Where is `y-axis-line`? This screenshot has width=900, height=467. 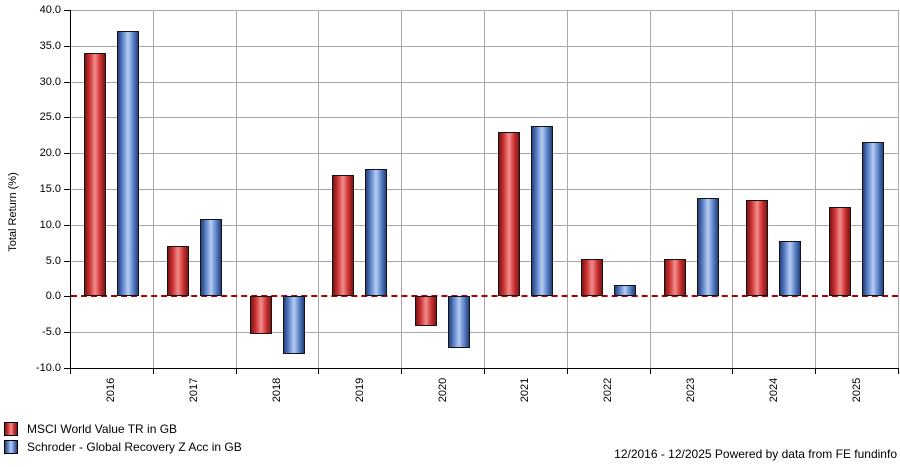 y-axis-line is located at coordinates (70, 189).